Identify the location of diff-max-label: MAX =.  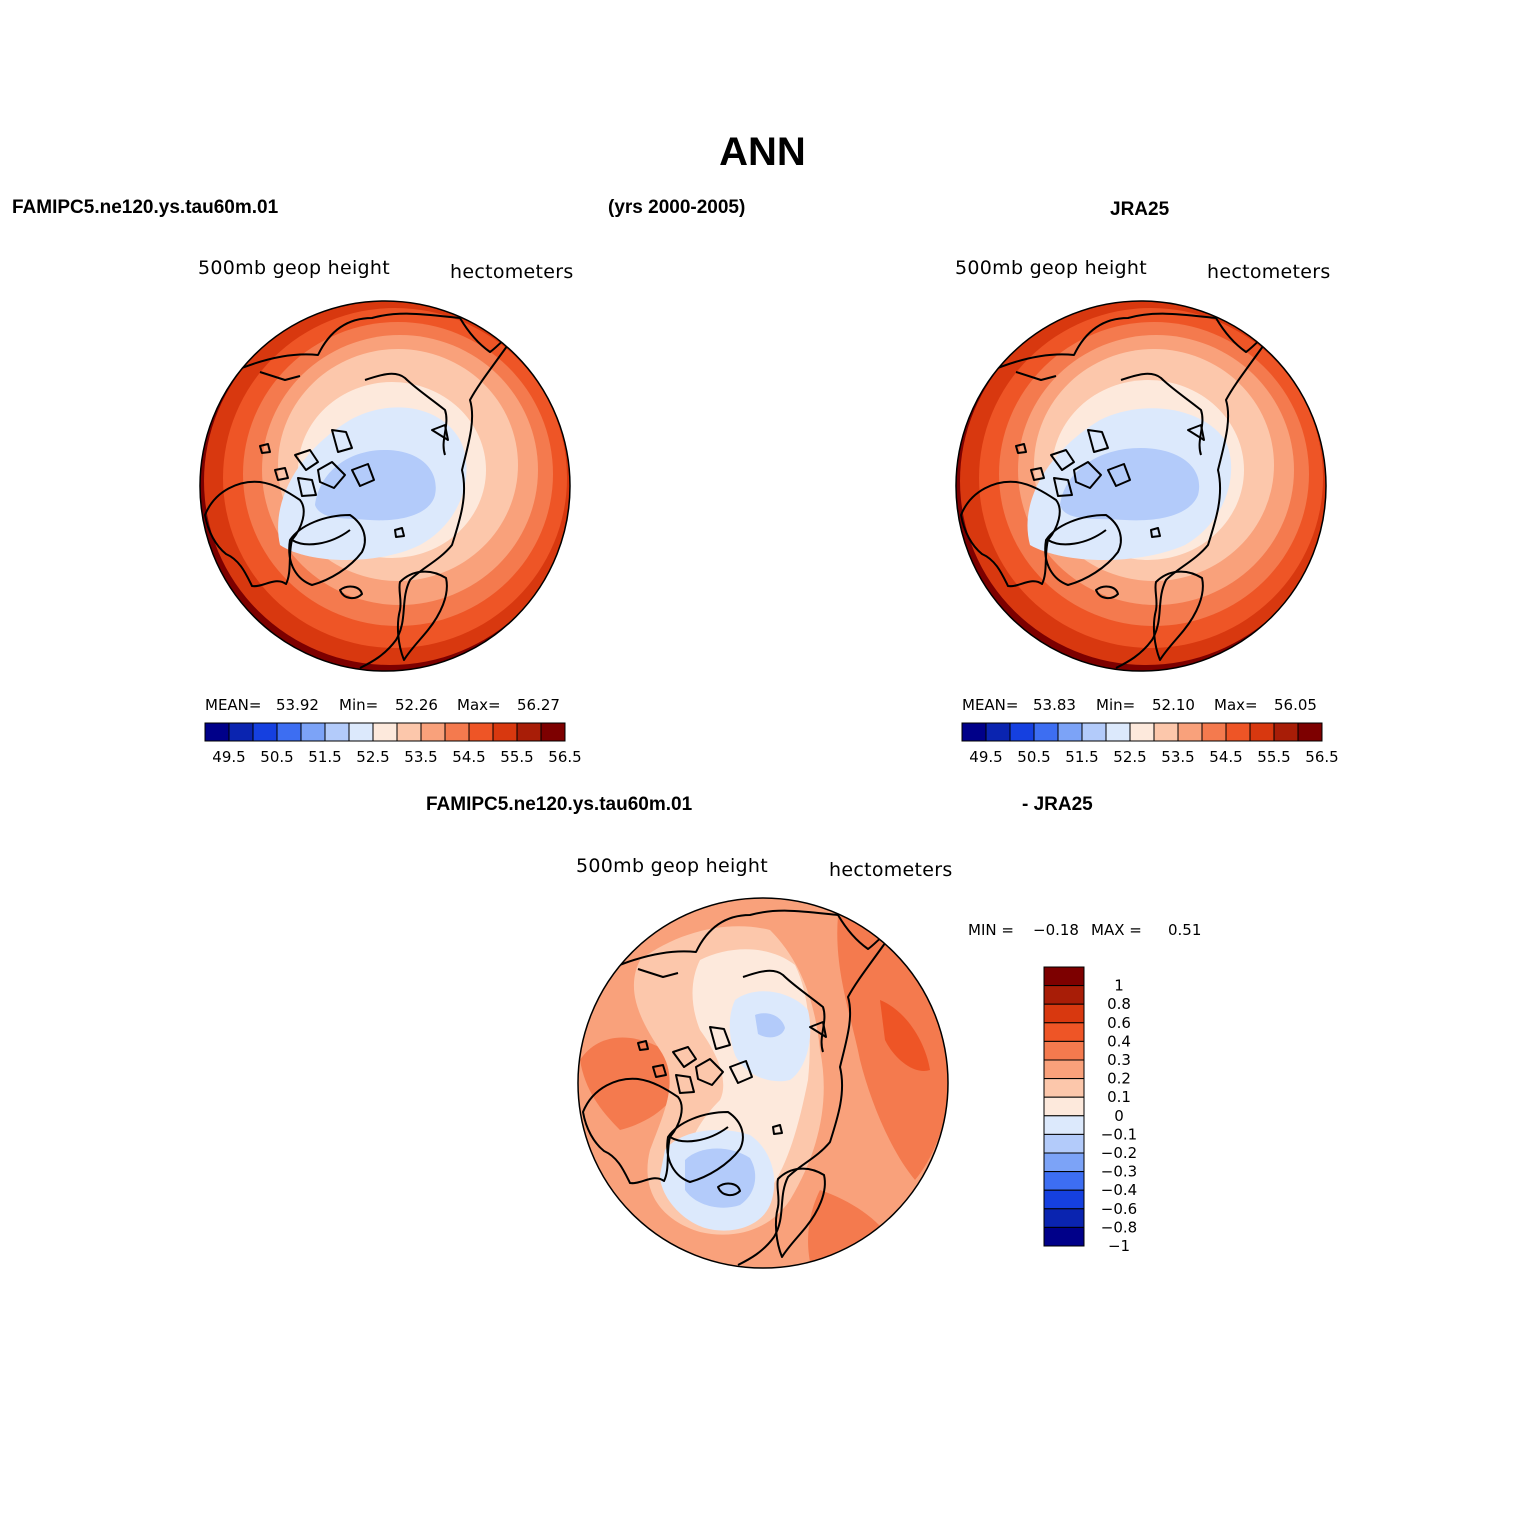
(1116, 930).